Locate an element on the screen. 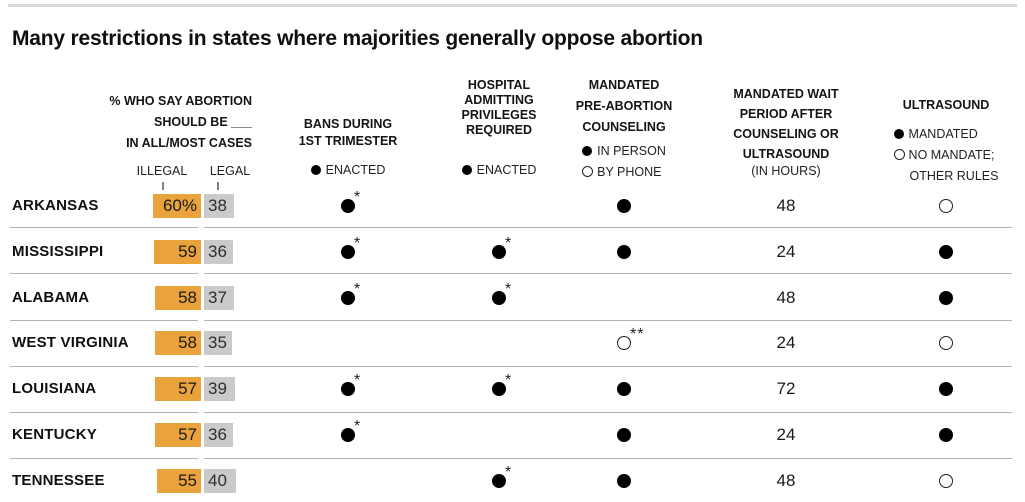 The image size is (1025, 502). table-row: LOUISIANA 57 39 * * 72 is located at coordinates (512, 388).